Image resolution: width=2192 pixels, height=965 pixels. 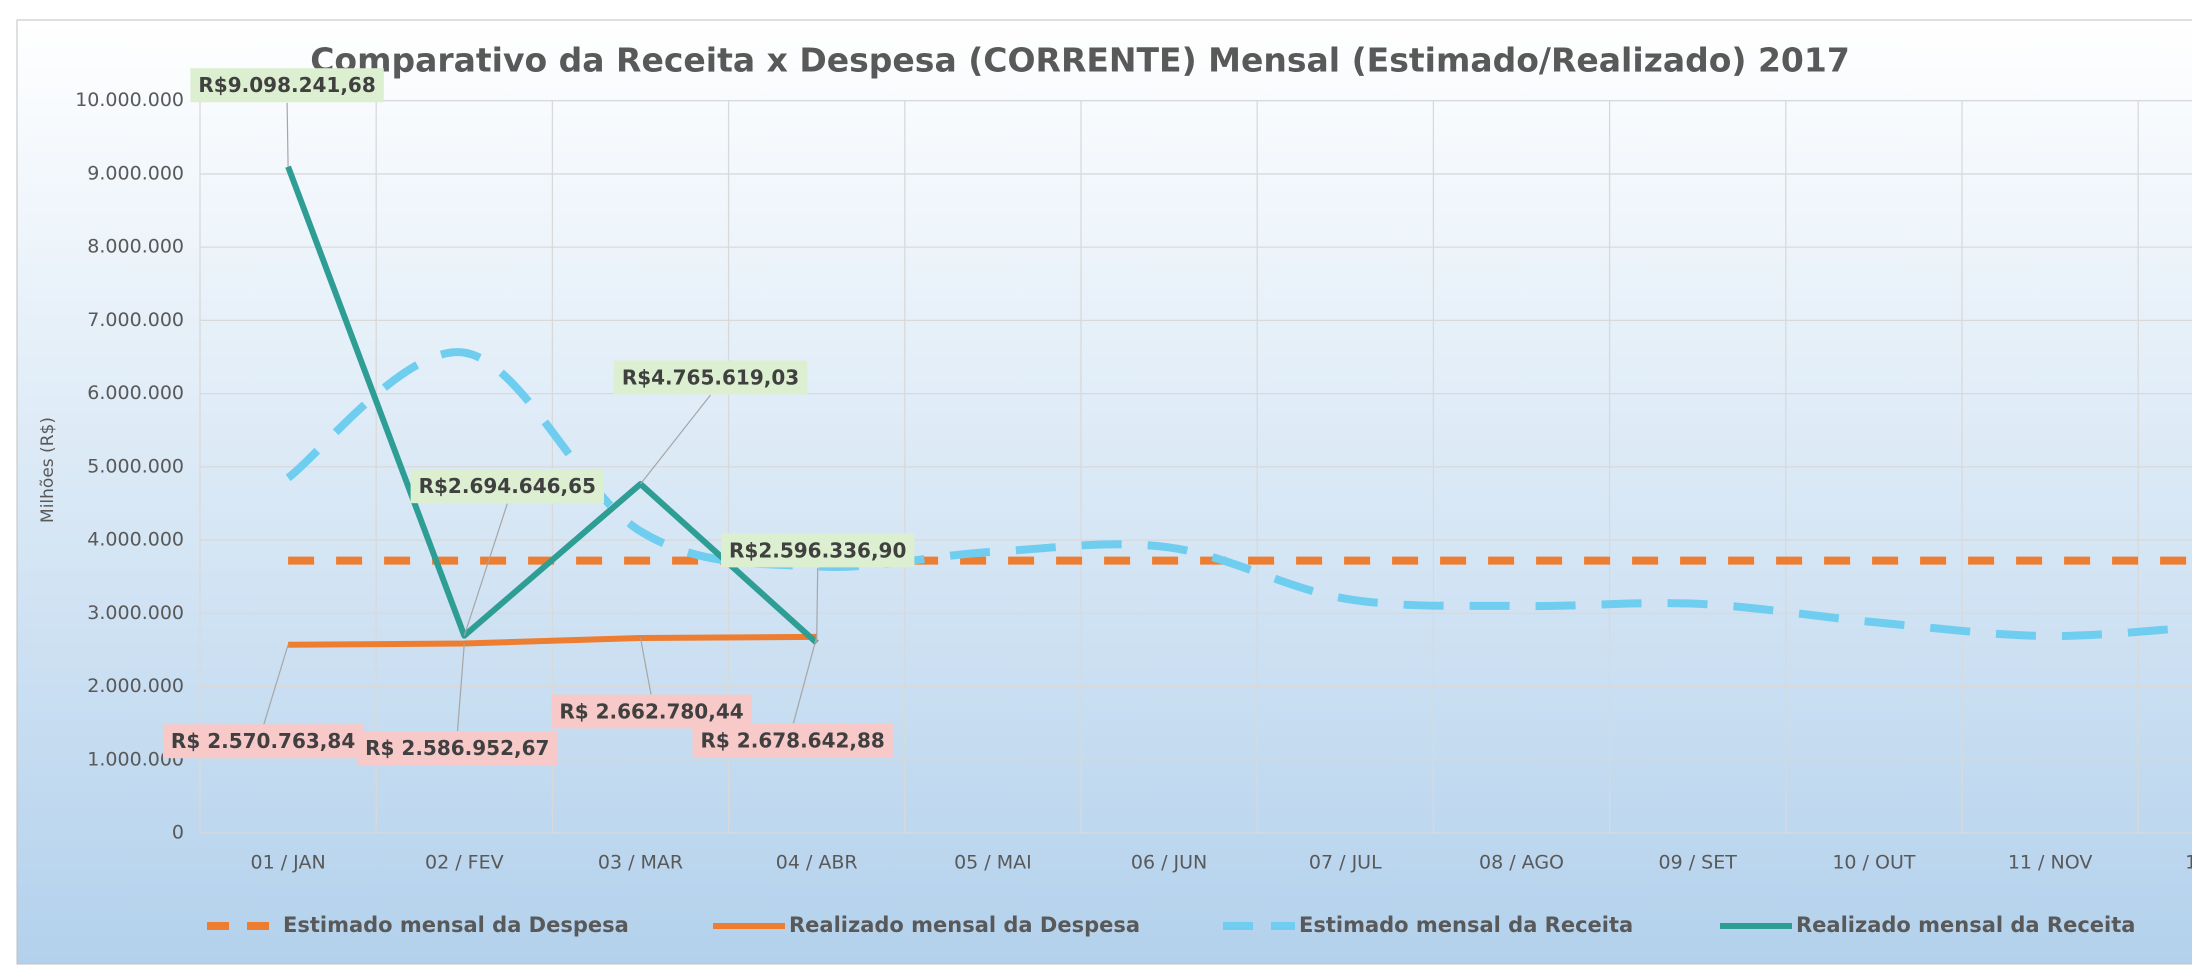 I want to click on x-tick-label: 01 / JAN, so click(x=288, y=863).